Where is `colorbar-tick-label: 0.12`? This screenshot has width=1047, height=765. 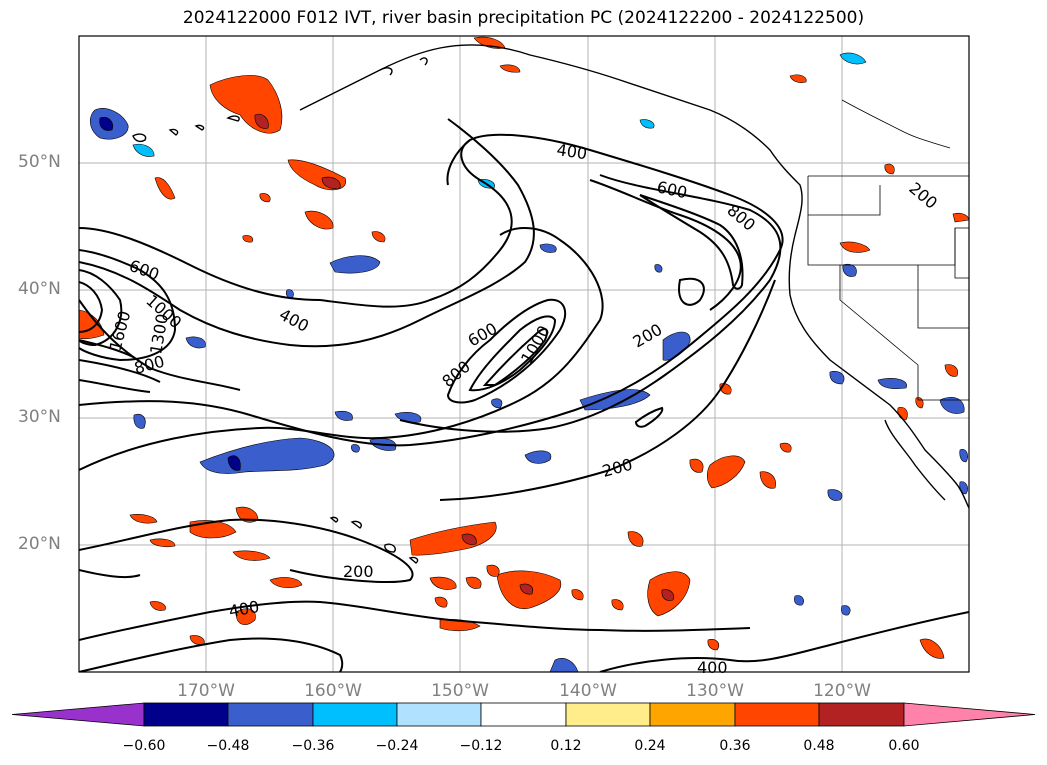
colorbar-tick-label: 0.12 is located at coordinates (566, 746).